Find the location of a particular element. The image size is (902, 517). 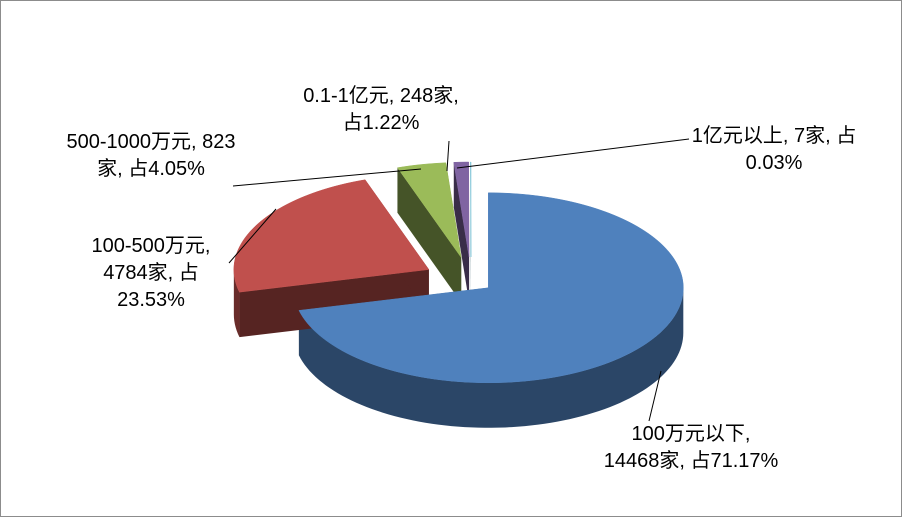

data-label: 100-500万元, 4784家, 占23.53% is located at coordinates (151, 273).